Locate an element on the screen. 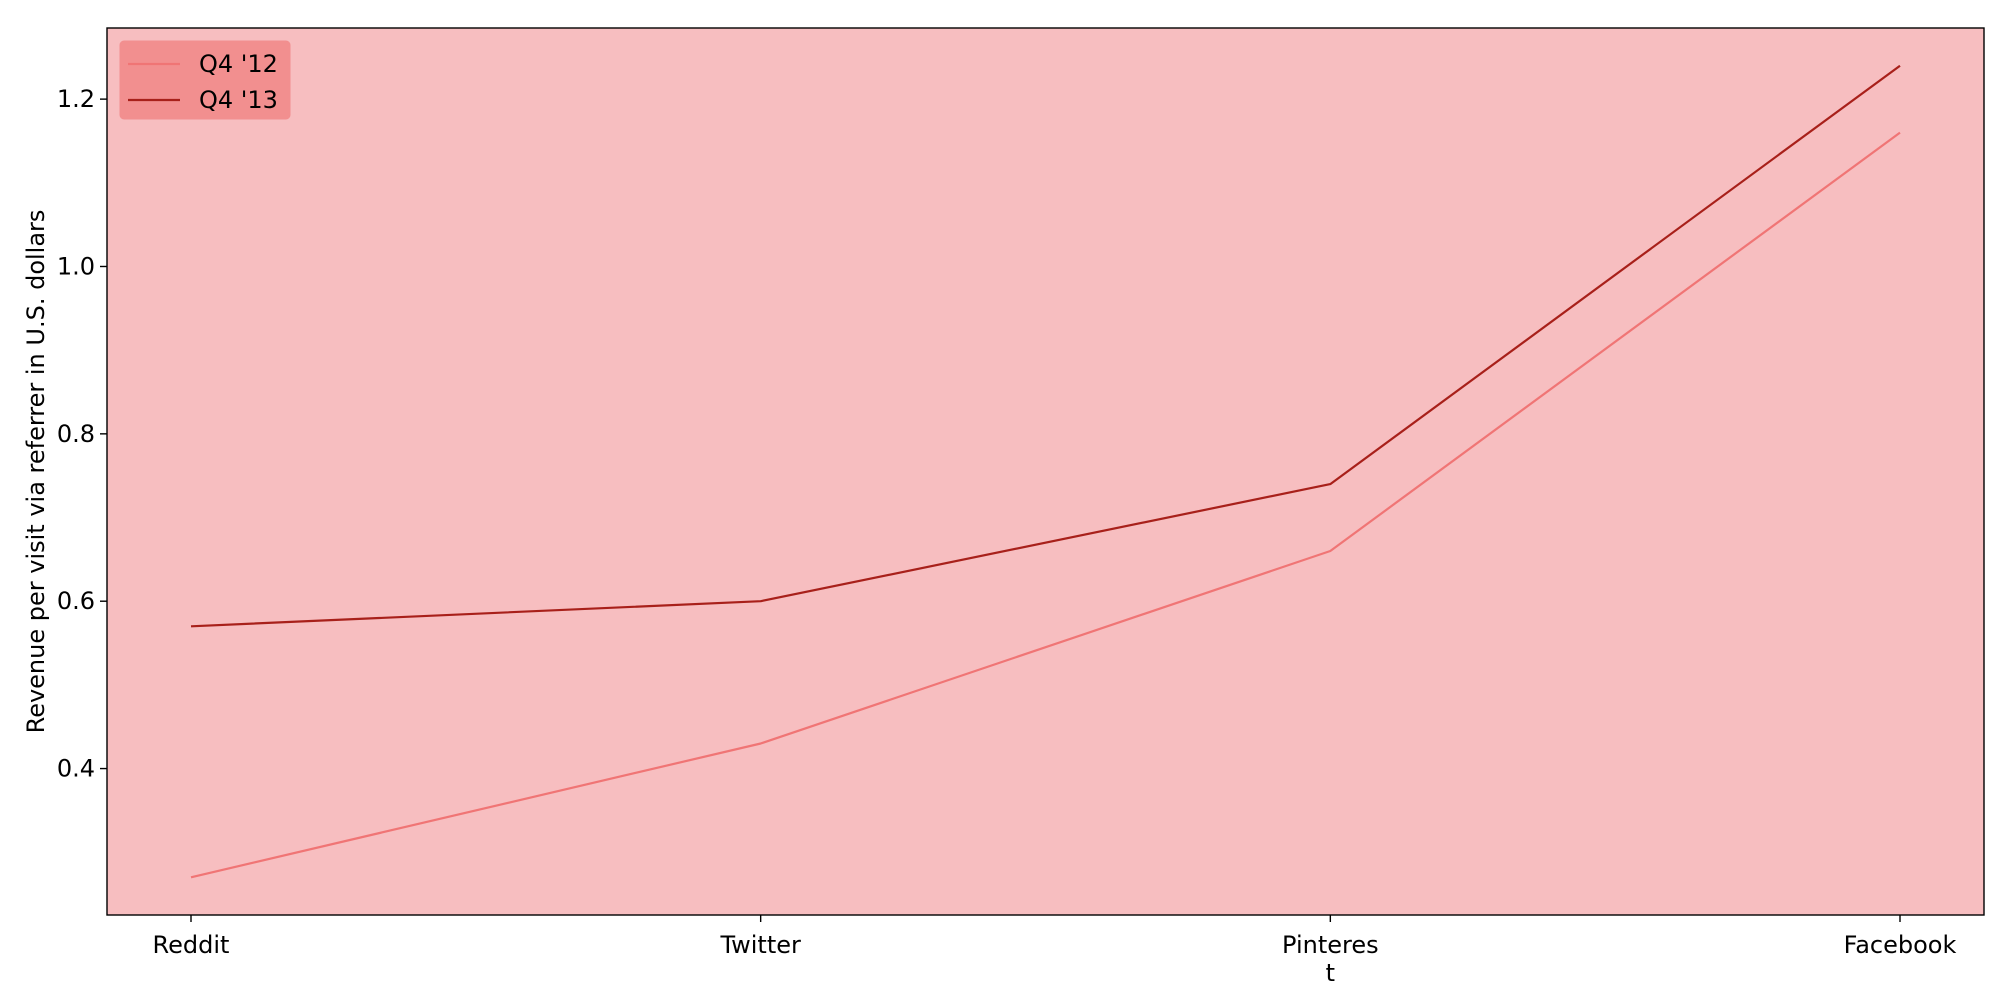  legend-label-1: Q4 '12 is located at coordinates (238, 64).